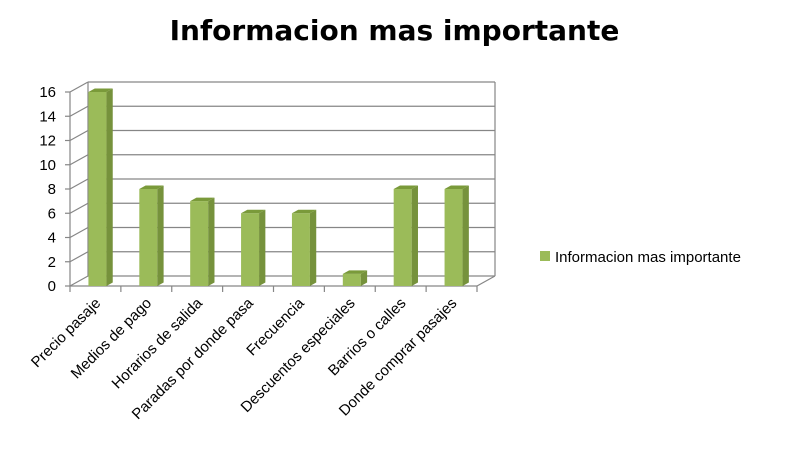 The height and width of the screenshot is (458, 789). Describe the element at coordinates (52, 189) in the screenshot. I see `y-tick-label: 8` at that location.